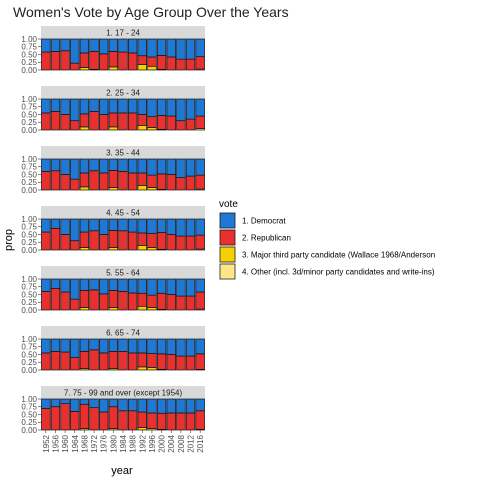  Describe the element at coordinates (227, 271) in the screenshot. I see `legend-swatch` at that location.